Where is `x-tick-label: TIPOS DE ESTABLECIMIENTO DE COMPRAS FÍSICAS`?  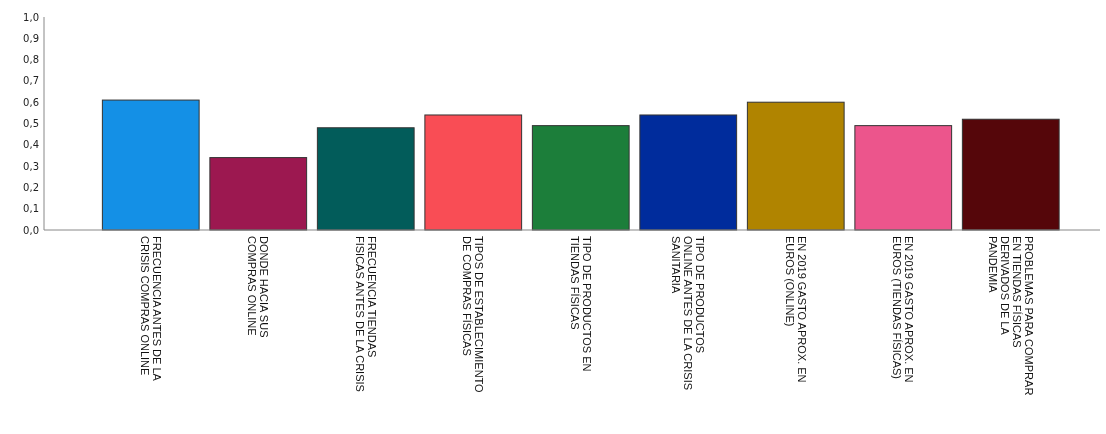 x-tick-label: TIPOS DE ESTABLECIMIENTO DE COMPRAS FÍSICAS is located at coordinates (473, 315).